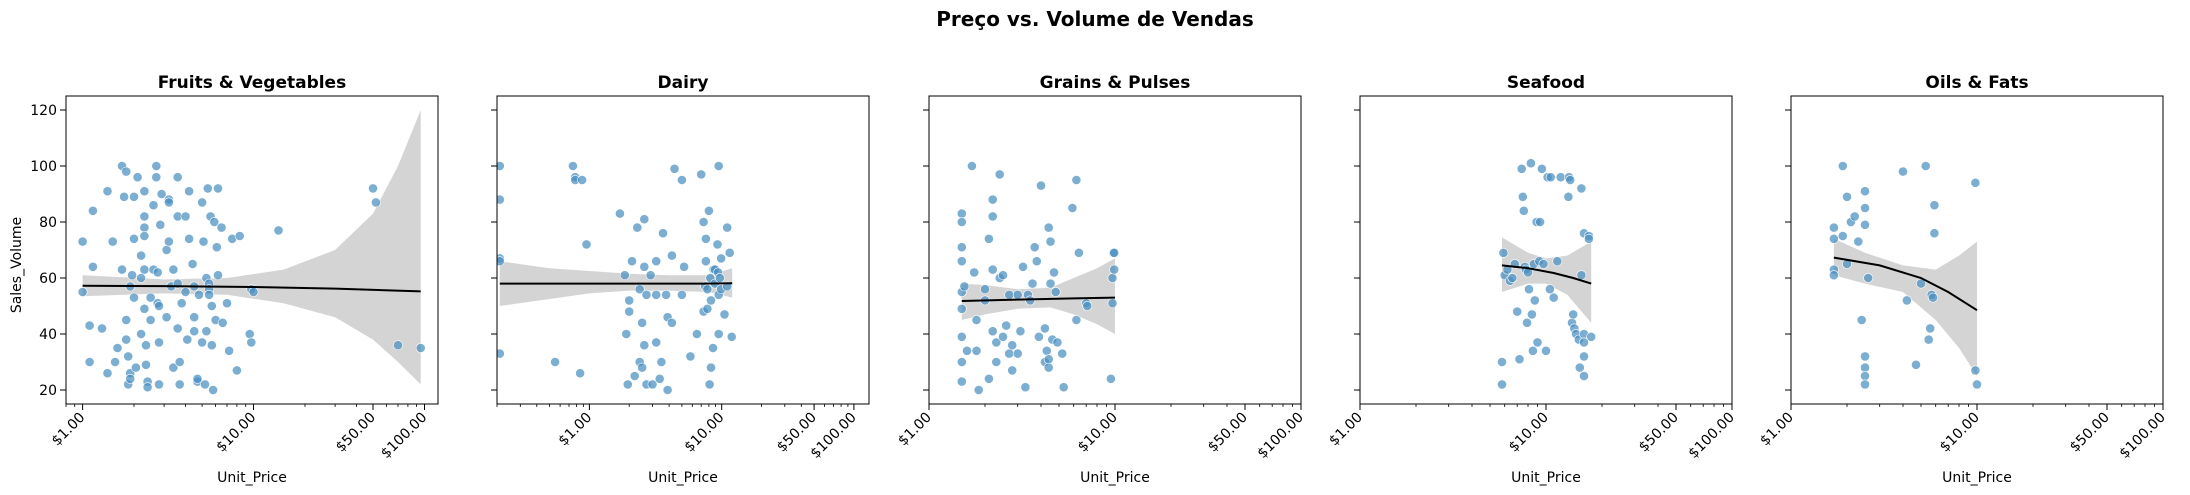 The height and width of the screenshot is (495, 2190). Describe the element at coordinates (251, 247) in the screenshot. I see `confidence-band` at that location.